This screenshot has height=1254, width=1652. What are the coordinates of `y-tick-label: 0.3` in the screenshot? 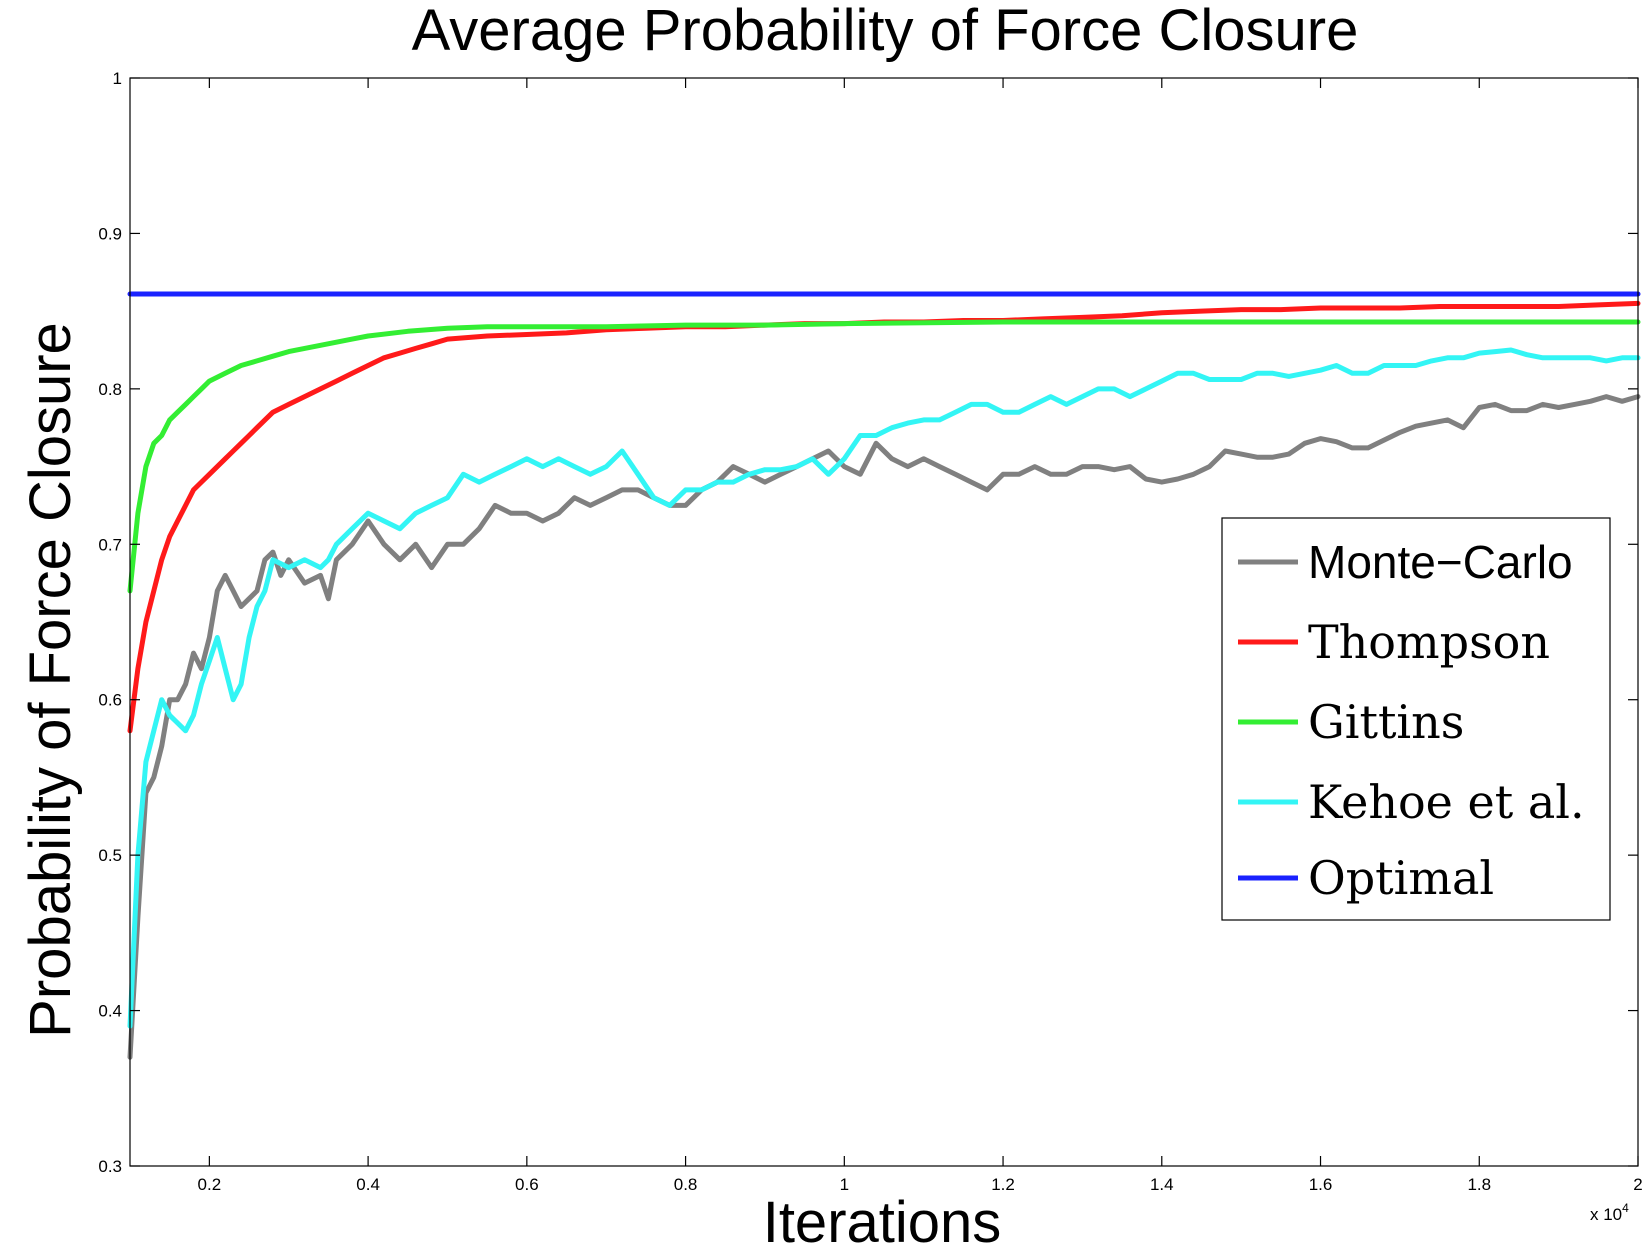 It's located at (110, 1166).